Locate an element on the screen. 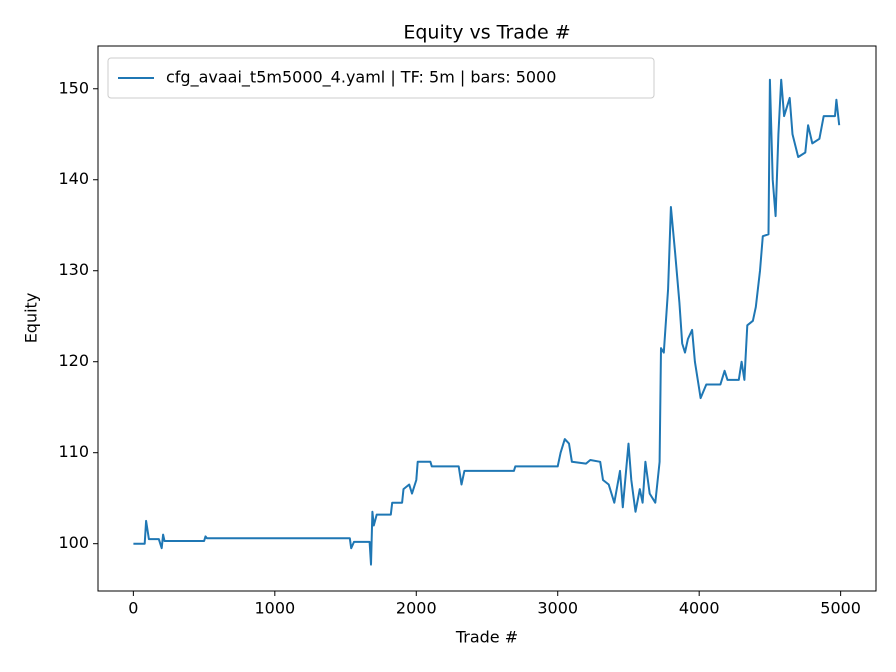  x-tick-label: 0 is located at coordinates (133, 608).